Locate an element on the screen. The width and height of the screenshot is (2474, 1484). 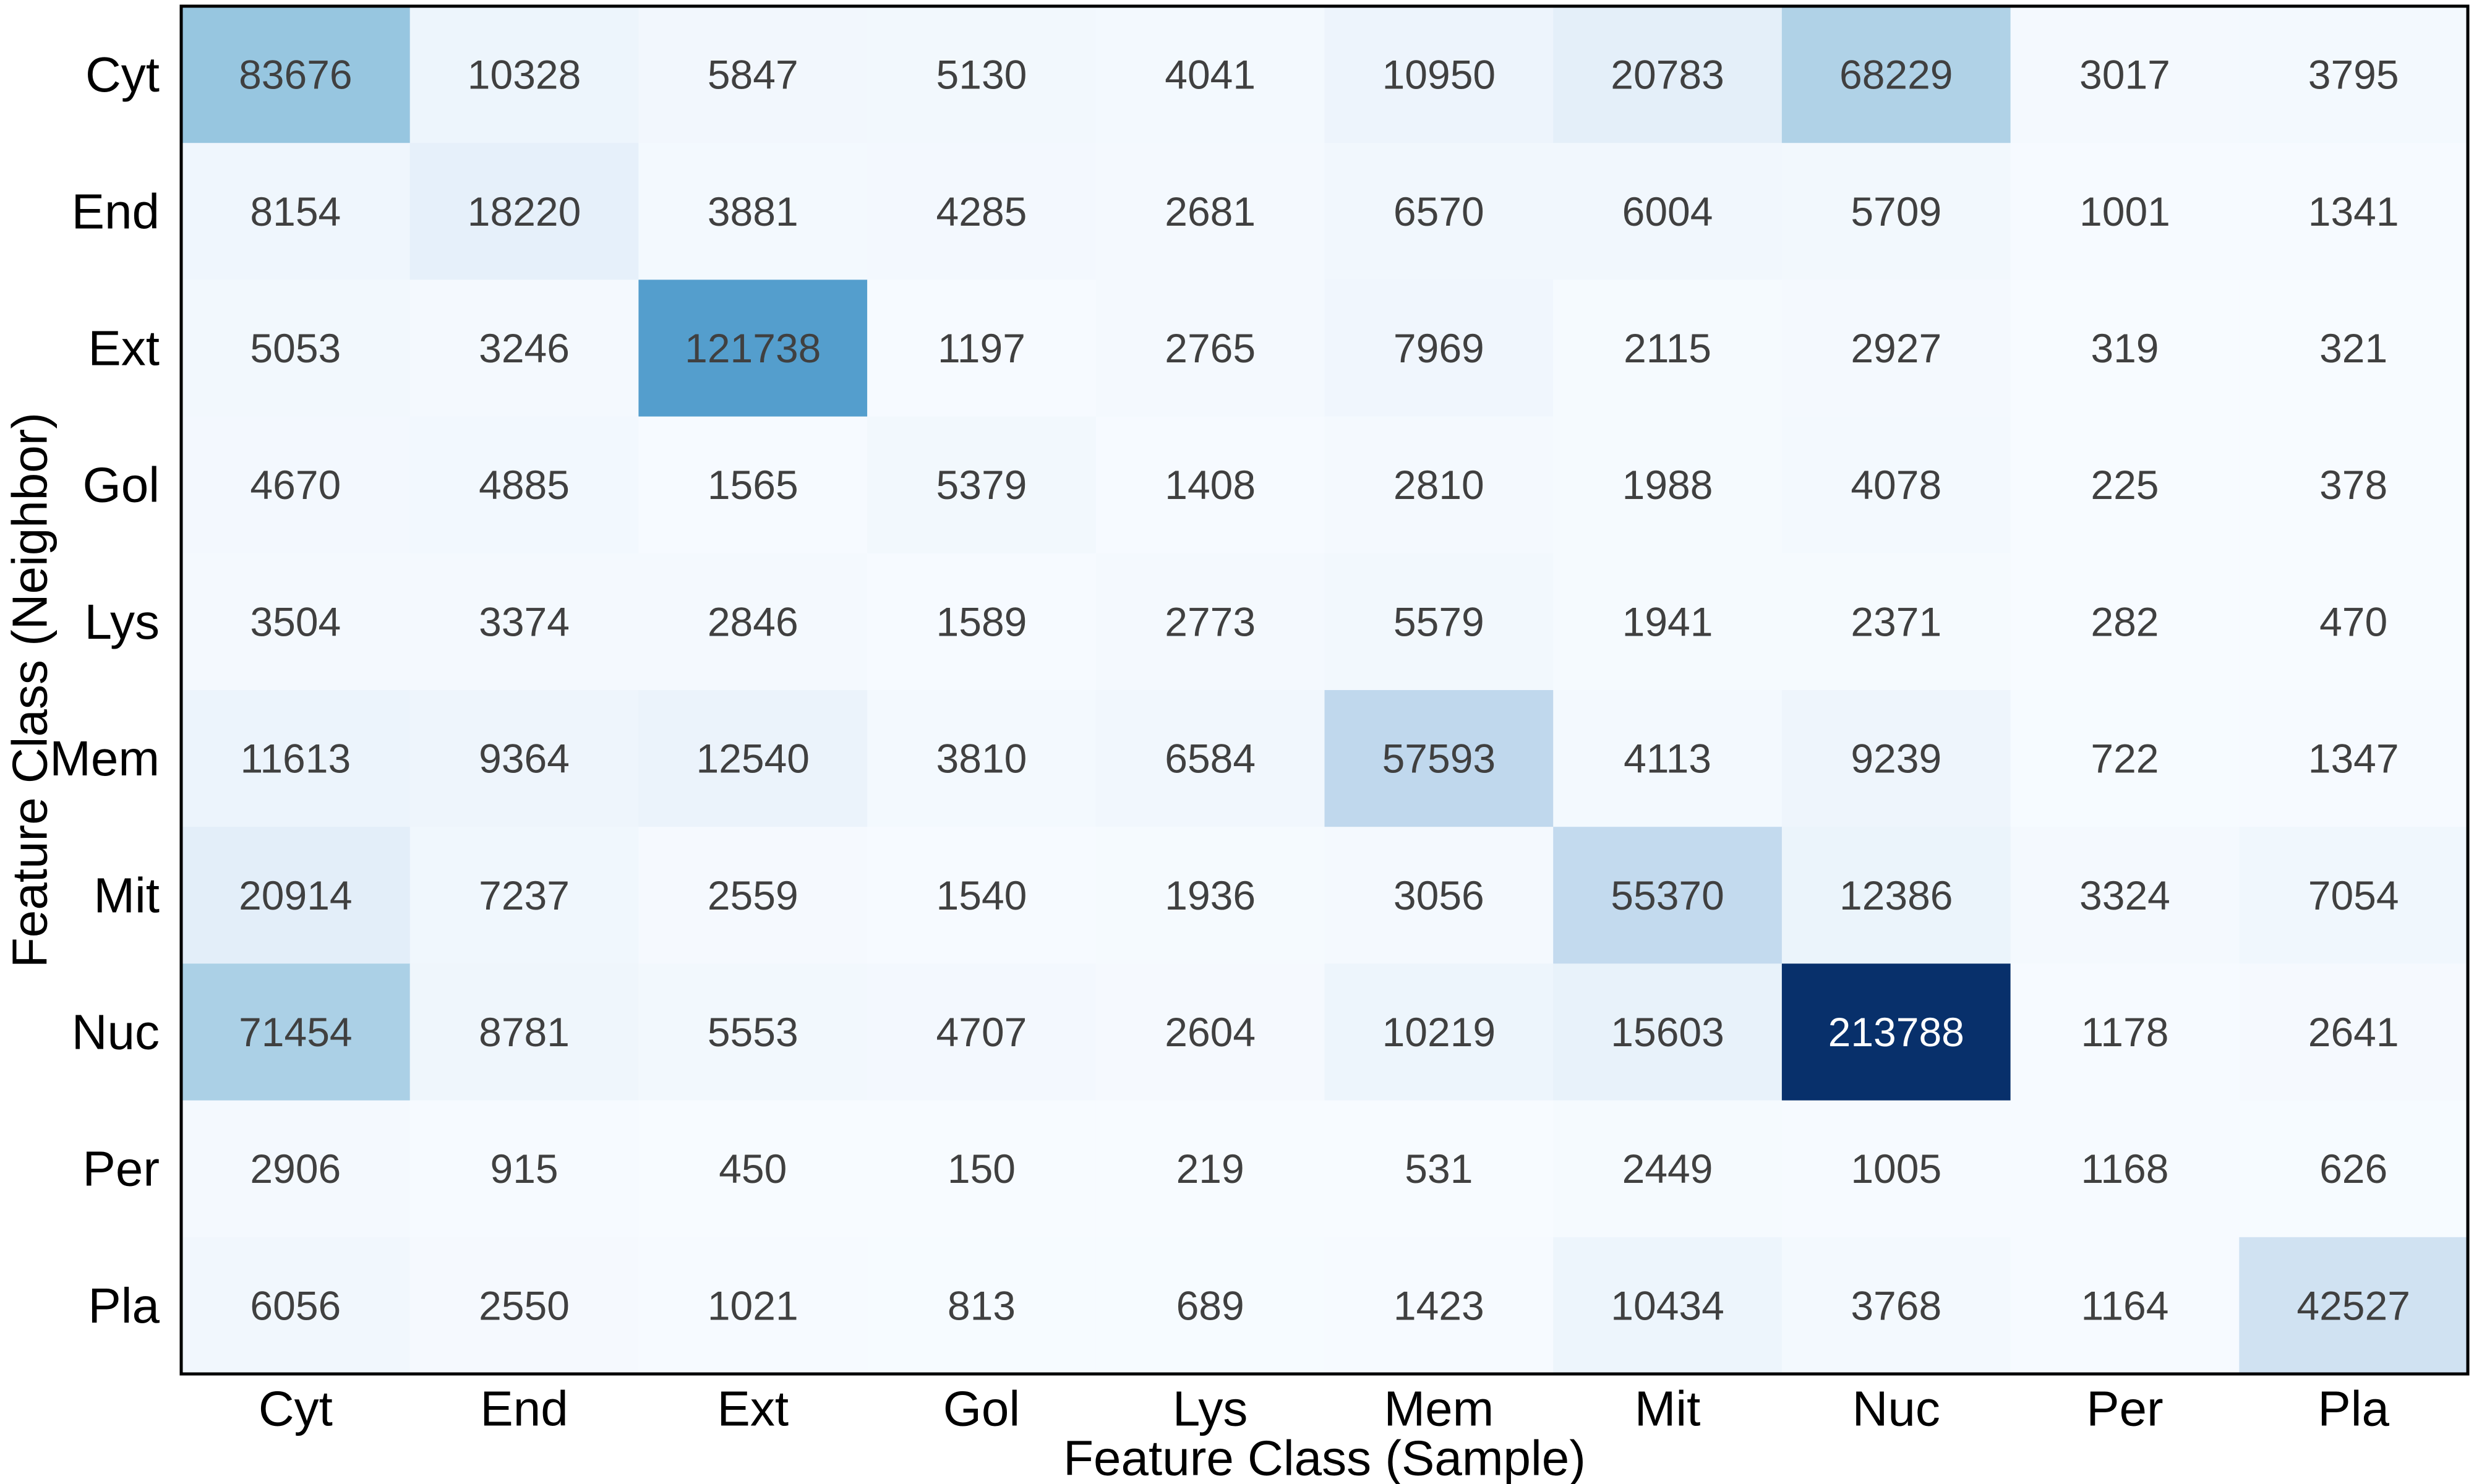
cell-value-label: 3795 is located at coordinates (2353, 75).